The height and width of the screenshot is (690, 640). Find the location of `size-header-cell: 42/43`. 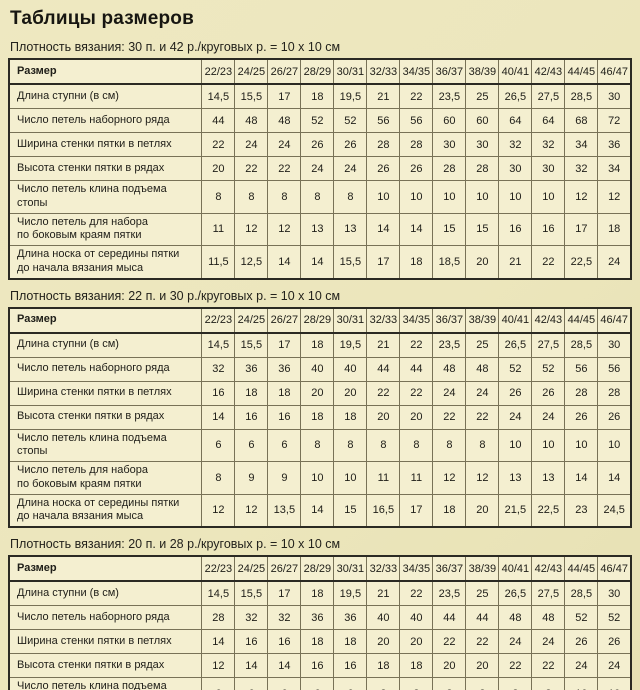

size-header-cell: 42/43 is located at coordinates (548, 568).